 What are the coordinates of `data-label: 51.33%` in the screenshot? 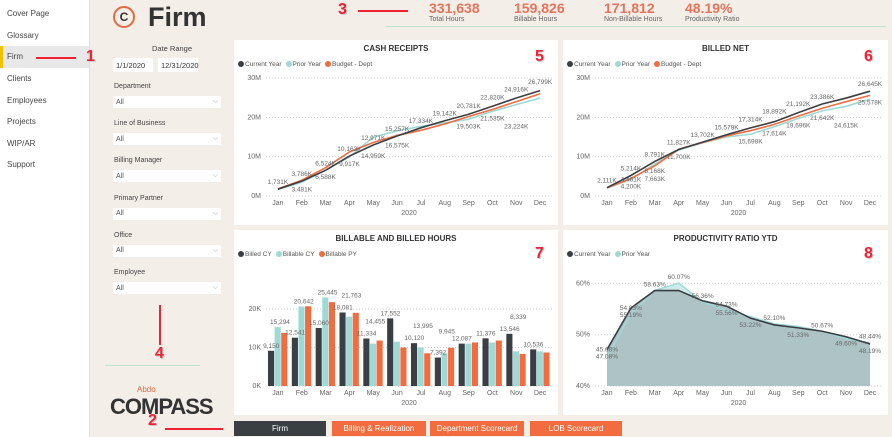 It's located at (798, 335).